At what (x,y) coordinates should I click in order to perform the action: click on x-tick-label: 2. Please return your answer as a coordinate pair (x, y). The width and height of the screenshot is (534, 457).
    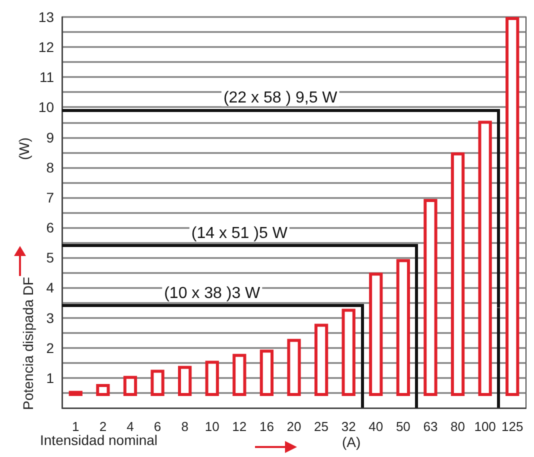
    Looking at the image, I should click on (103, 426).